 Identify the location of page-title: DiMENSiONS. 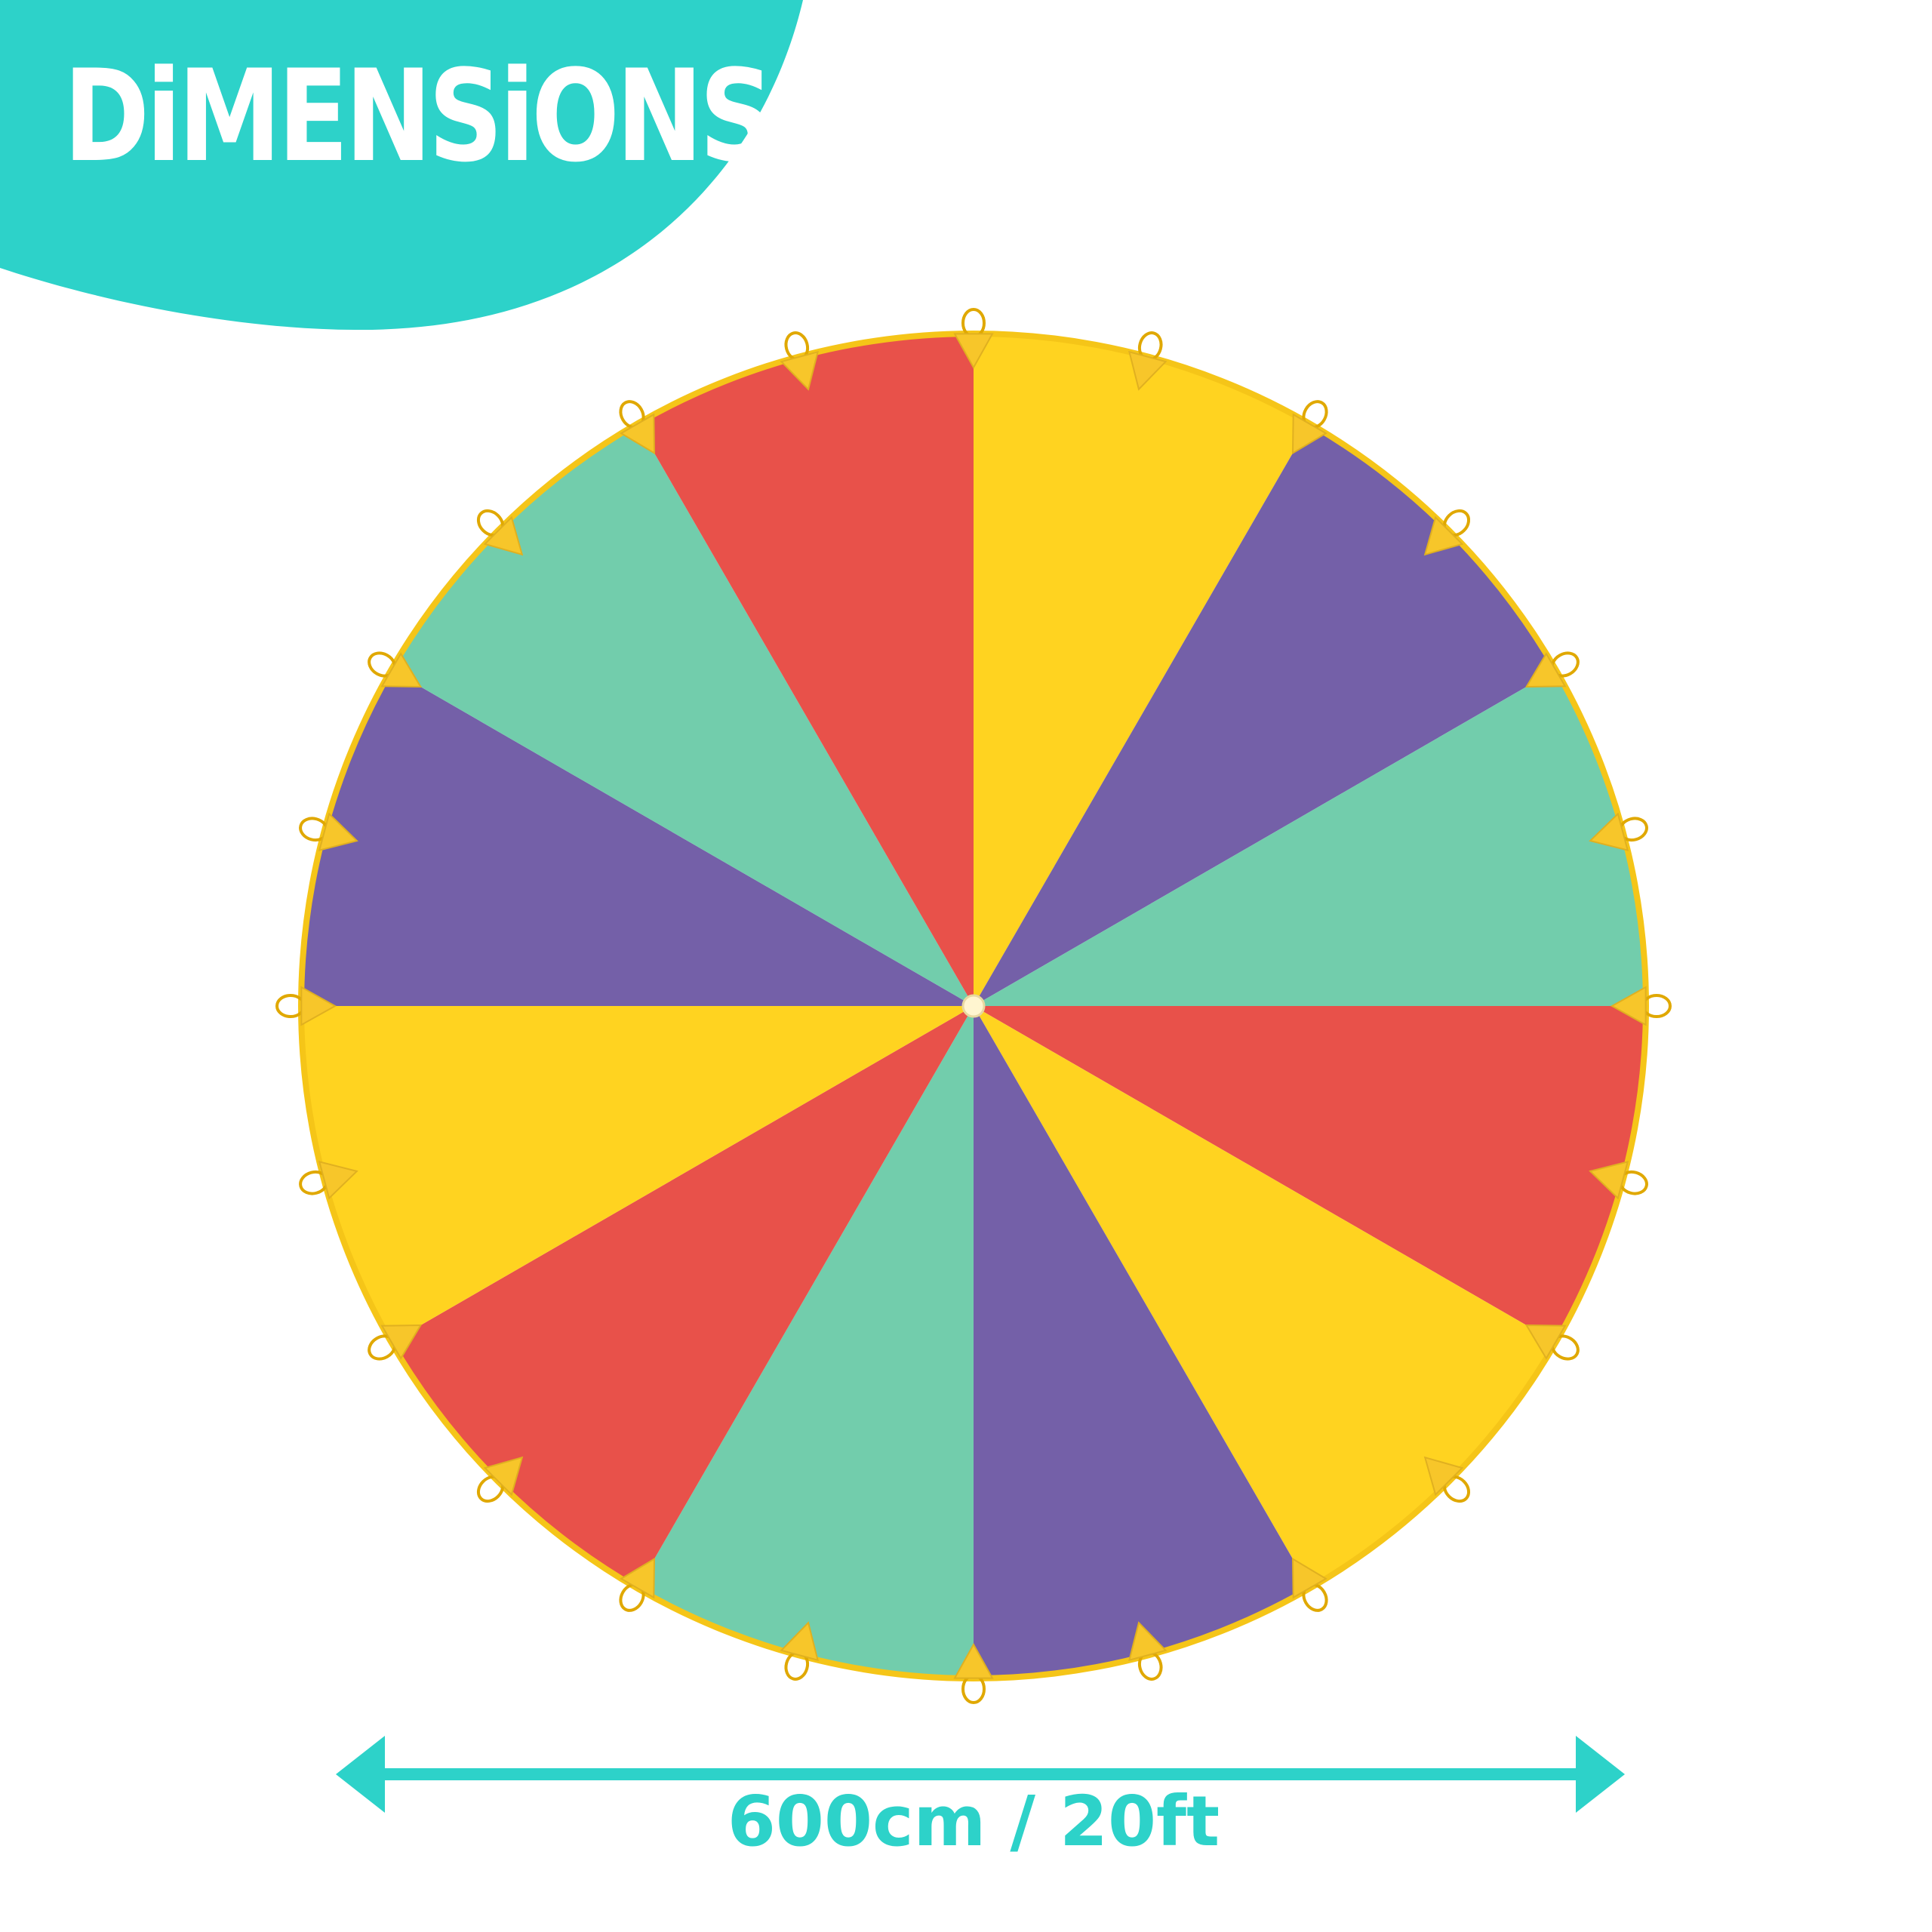
(418, 116).